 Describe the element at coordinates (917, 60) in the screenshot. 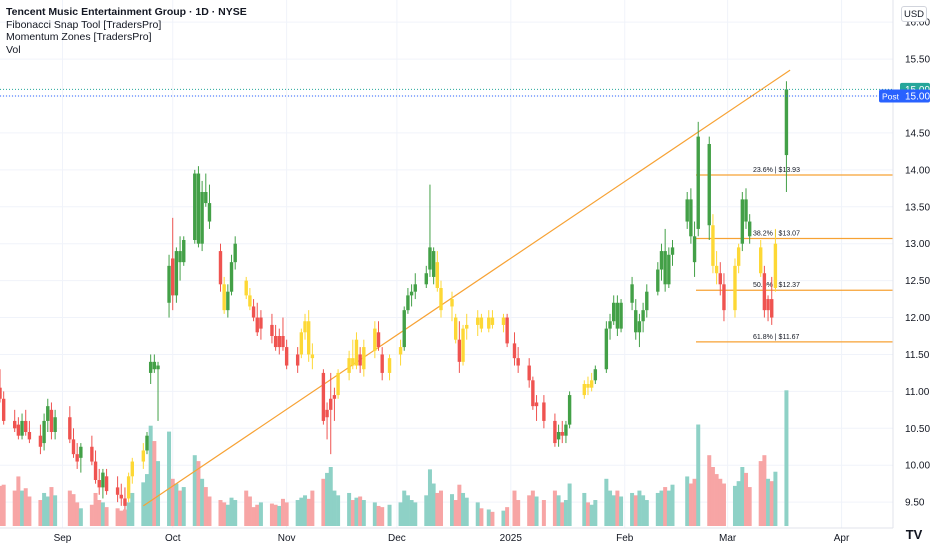

I see `price-tick-label: 15.50` at that location.